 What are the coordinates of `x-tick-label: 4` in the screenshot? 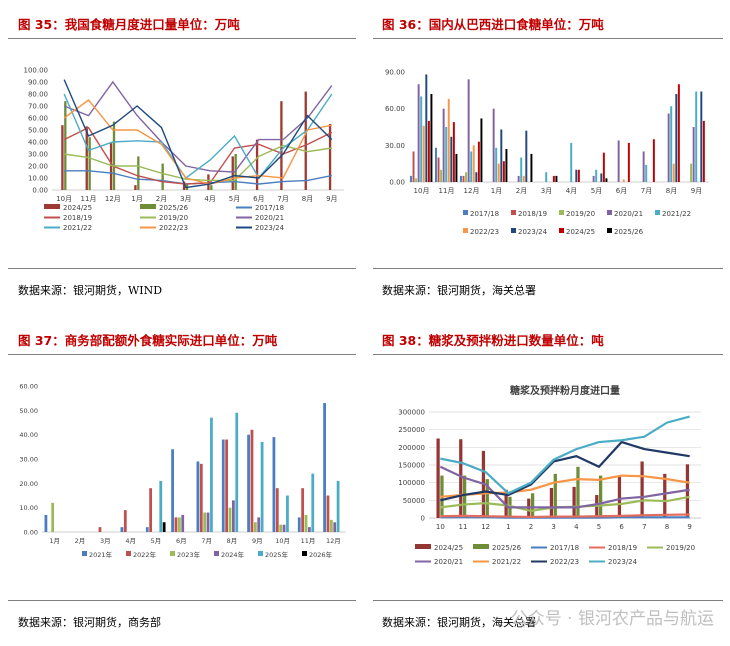 It's located at (576, 527).